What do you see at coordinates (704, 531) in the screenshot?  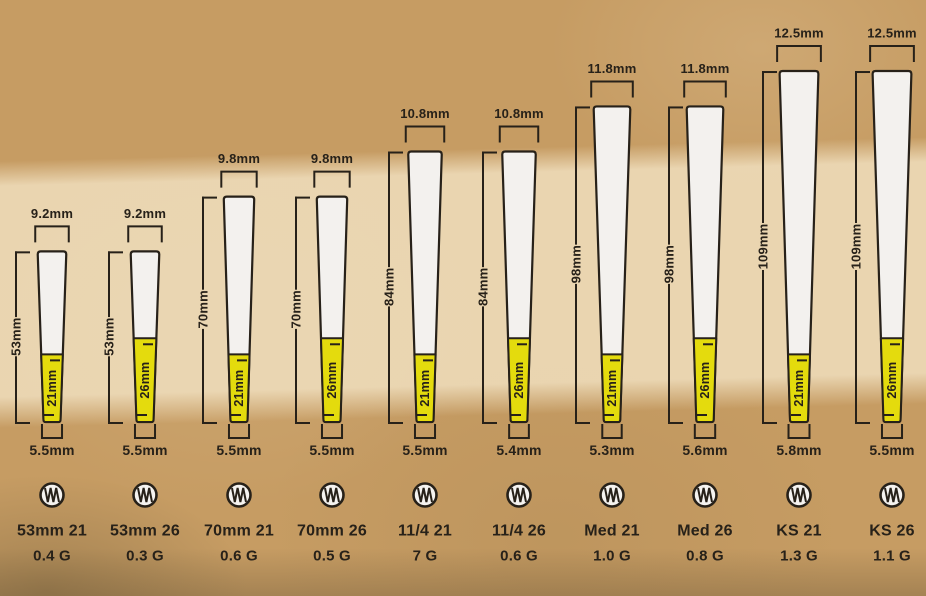 I see `cone-name: Med 26` at bounding box center [704, 531].